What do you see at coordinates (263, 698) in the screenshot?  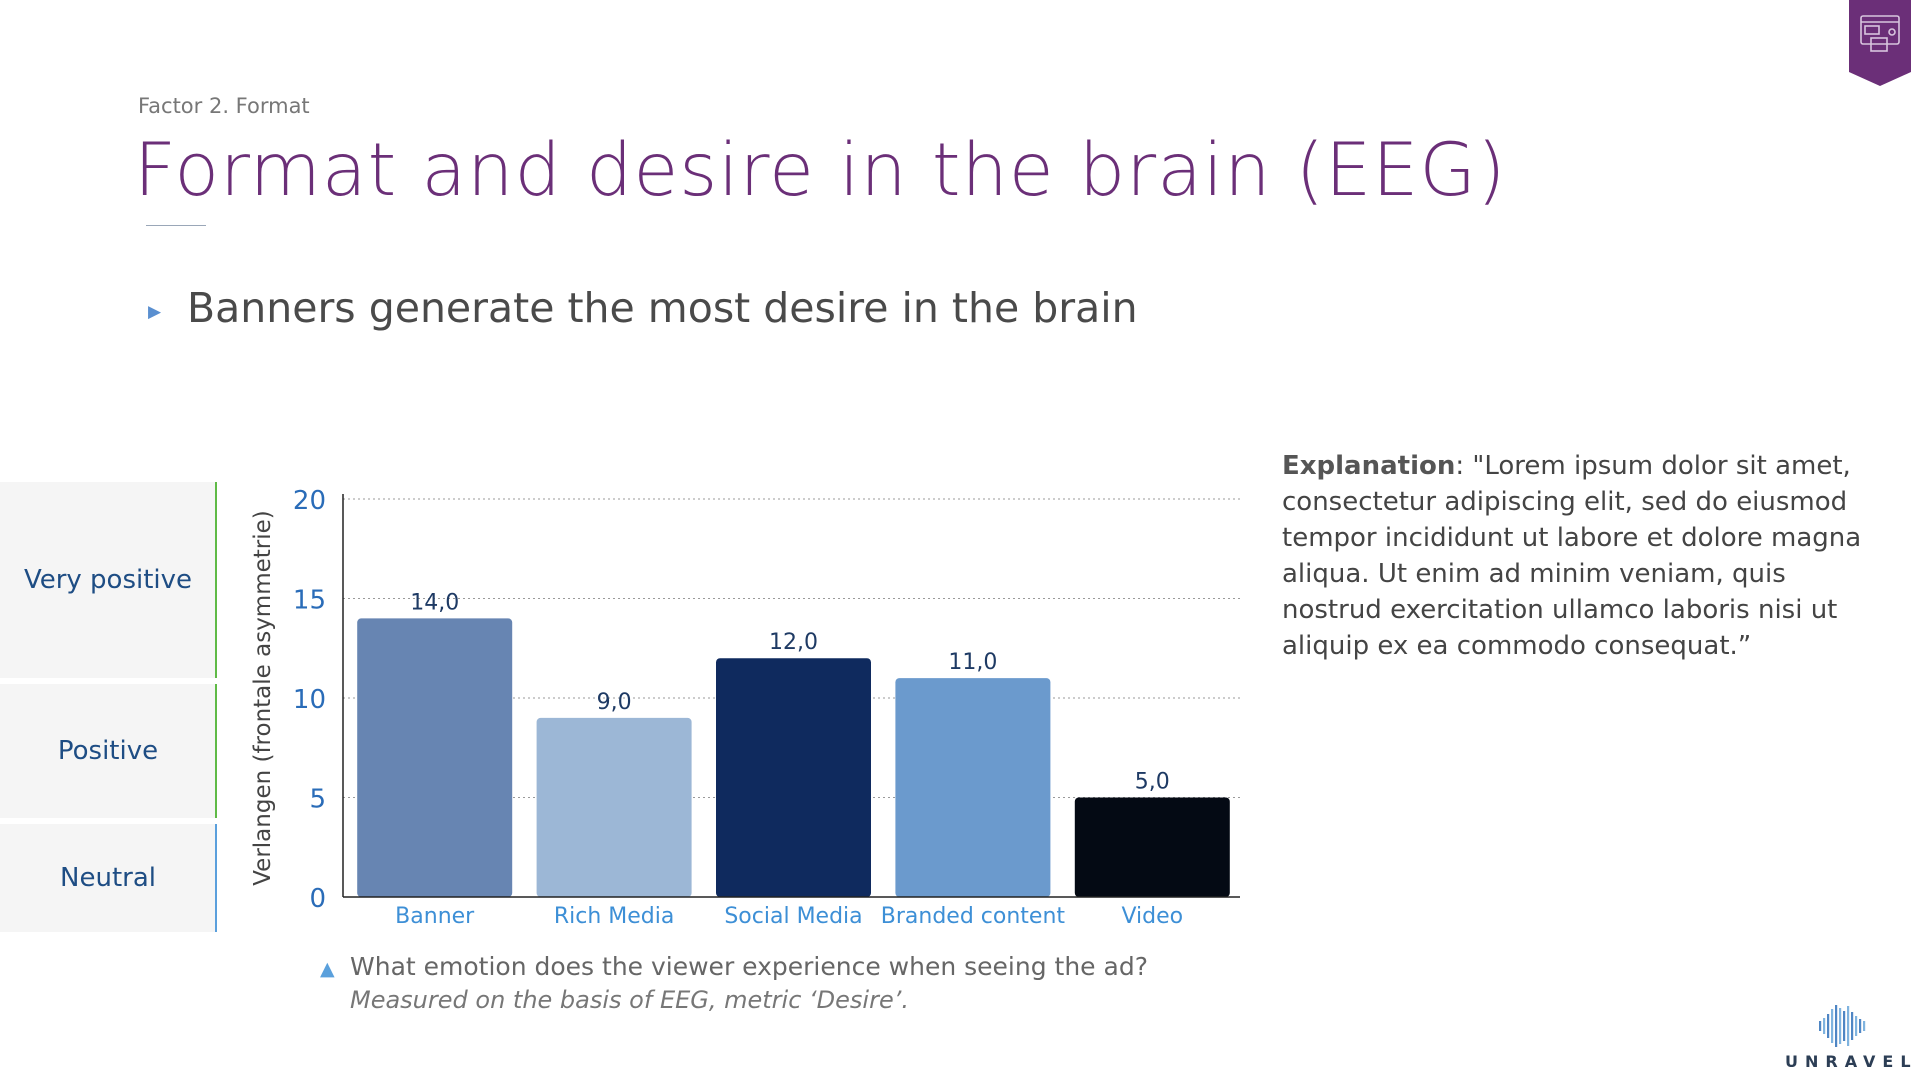 I see `y-axis-title: Verlangen (frontale asymmetrie)` at bounding box center [263, 698].